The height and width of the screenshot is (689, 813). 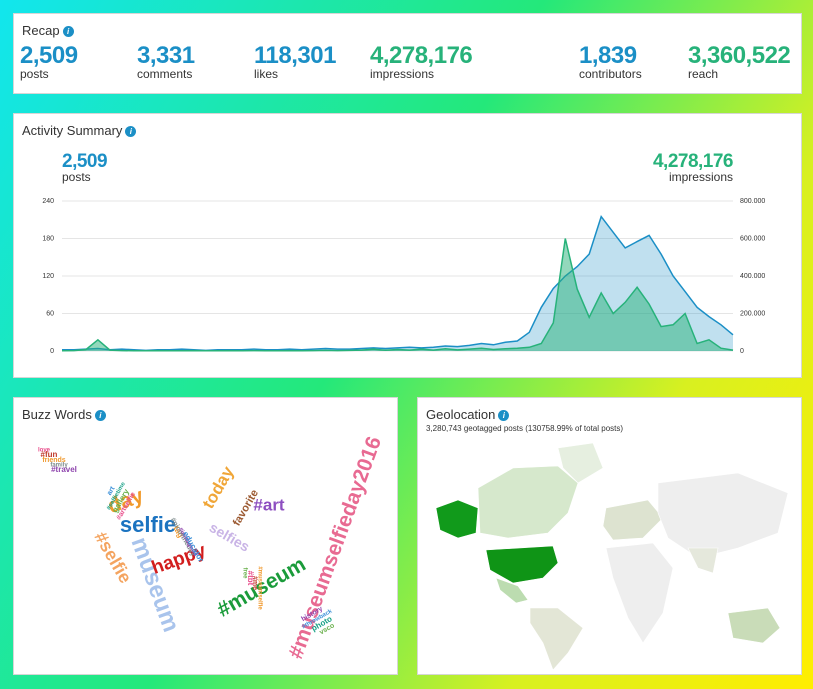 I want to click on buzz-word: friends, so click(x=53, y=460).